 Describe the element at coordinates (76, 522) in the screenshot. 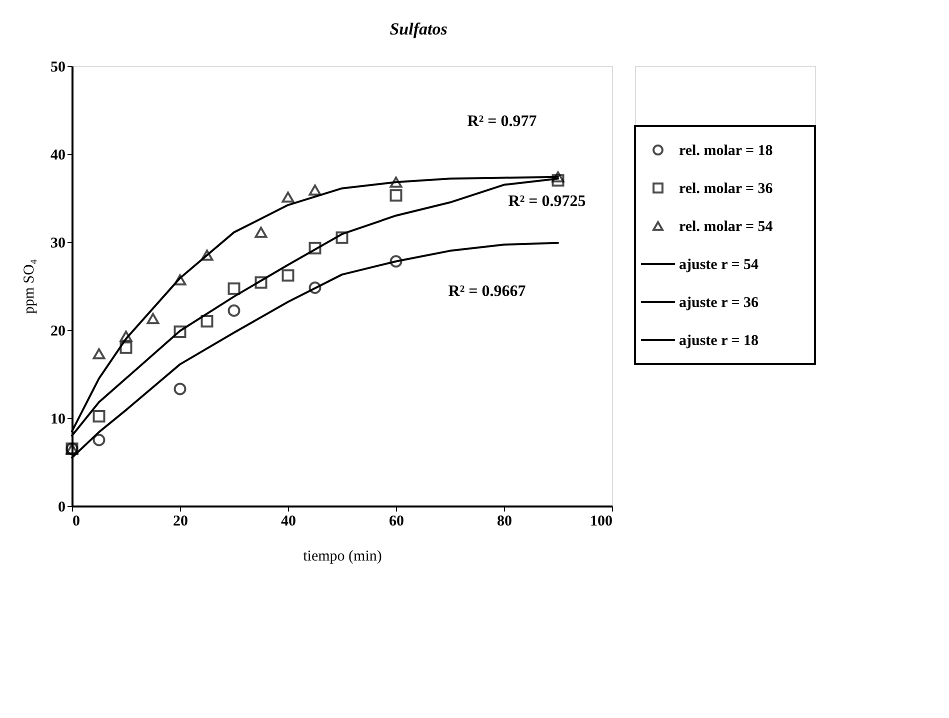

I see `x-tick-label: 0` at that location.